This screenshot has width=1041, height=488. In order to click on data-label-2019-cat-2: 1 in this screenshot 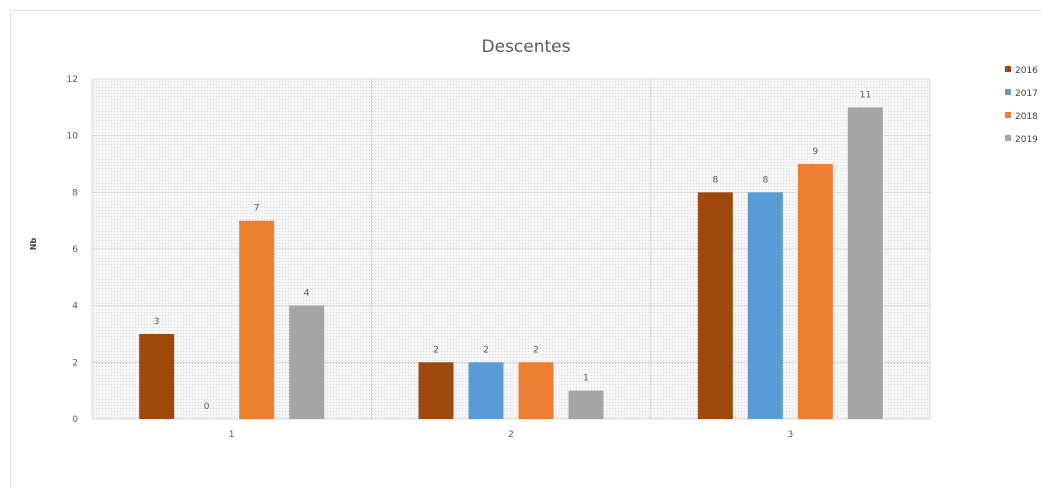, I will do `click(586, 379)`.